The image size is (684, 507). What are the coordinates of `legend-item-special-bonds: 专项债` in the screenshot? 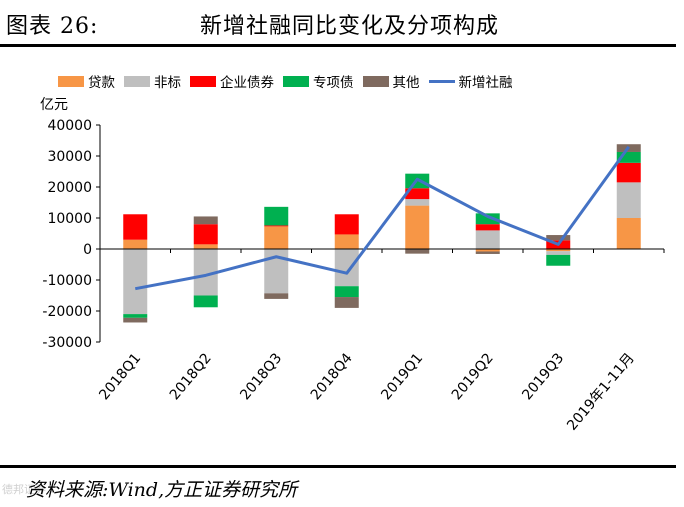 It's located at (318, 81).